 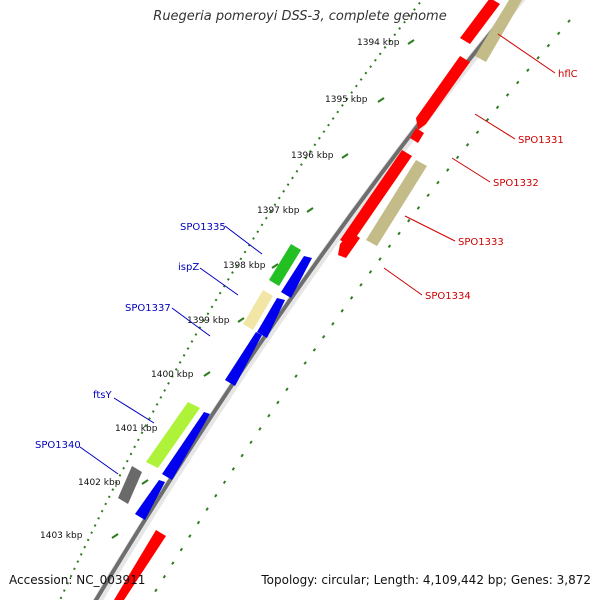 What do you see at coordinates (203, 227) in the screenshot?
I see `gene-label: SPO1335` at bounding box center [203, 227].